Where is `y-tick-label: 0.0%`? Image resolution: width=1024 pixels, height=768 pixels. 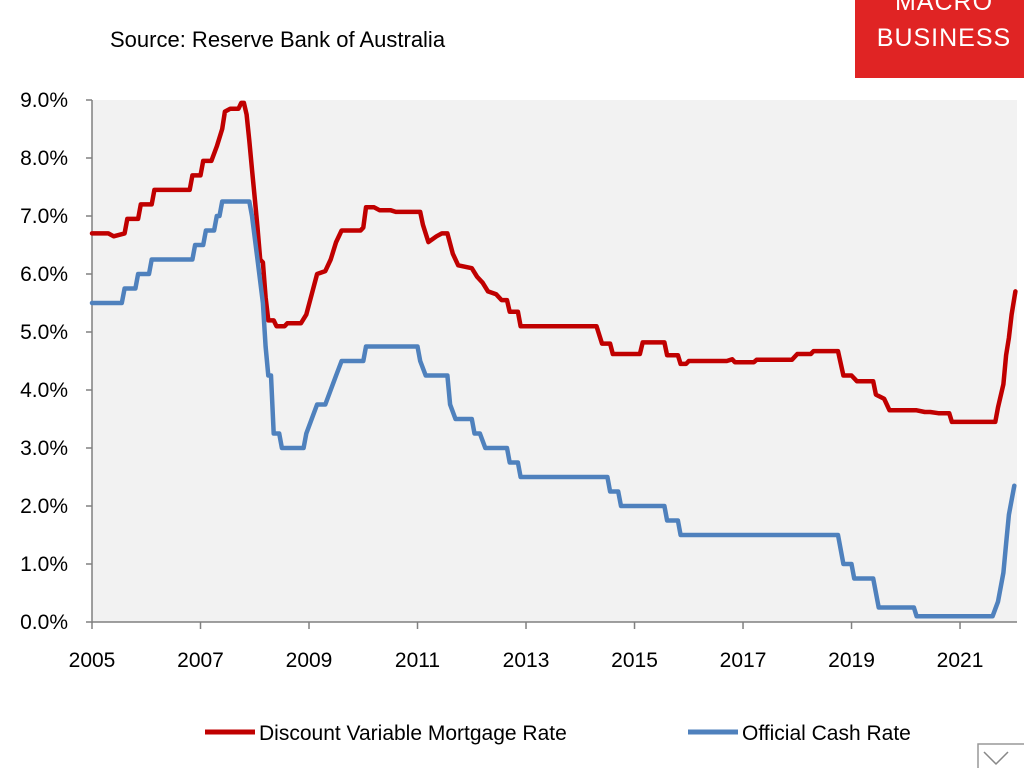
y-tick-label: 0.0% is located at coordinates (44, 622).